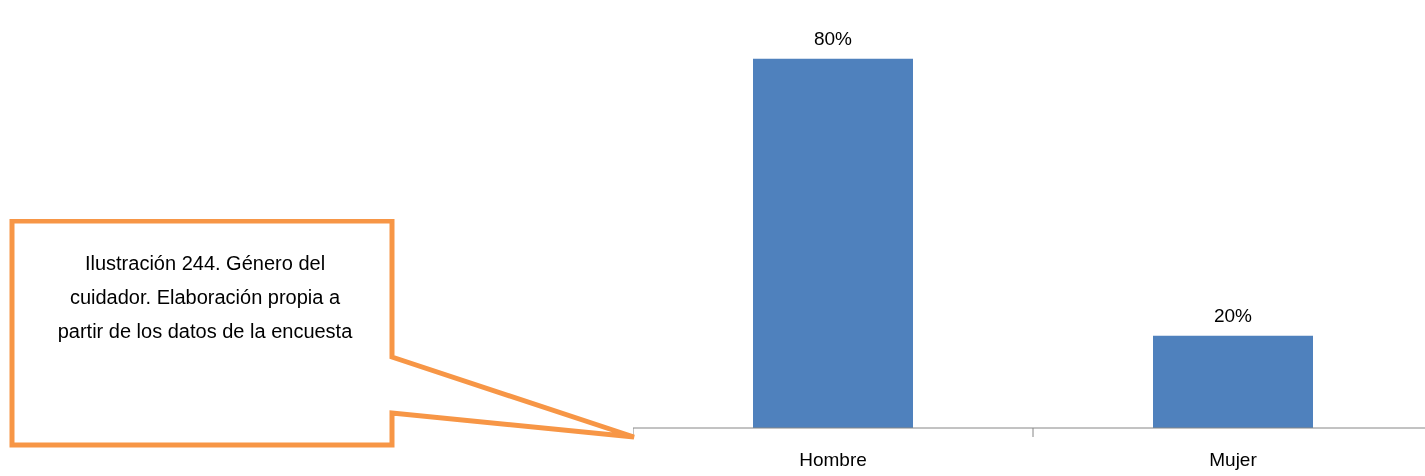  Describe the element at coordinates (833, 459) in the screenshot. I see `x-tick-label: Hombre` at that location.